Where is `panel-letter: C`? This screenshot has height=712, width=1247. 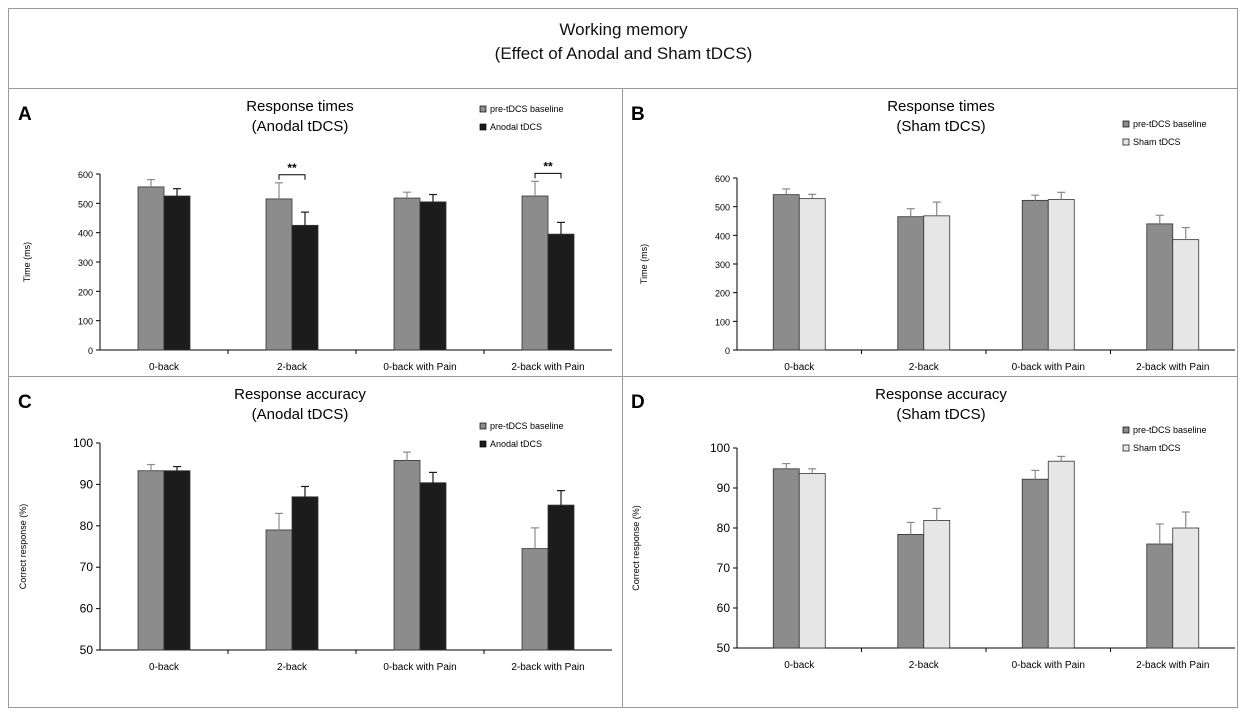
panel-letter: C is located at coordinates (25, 402).